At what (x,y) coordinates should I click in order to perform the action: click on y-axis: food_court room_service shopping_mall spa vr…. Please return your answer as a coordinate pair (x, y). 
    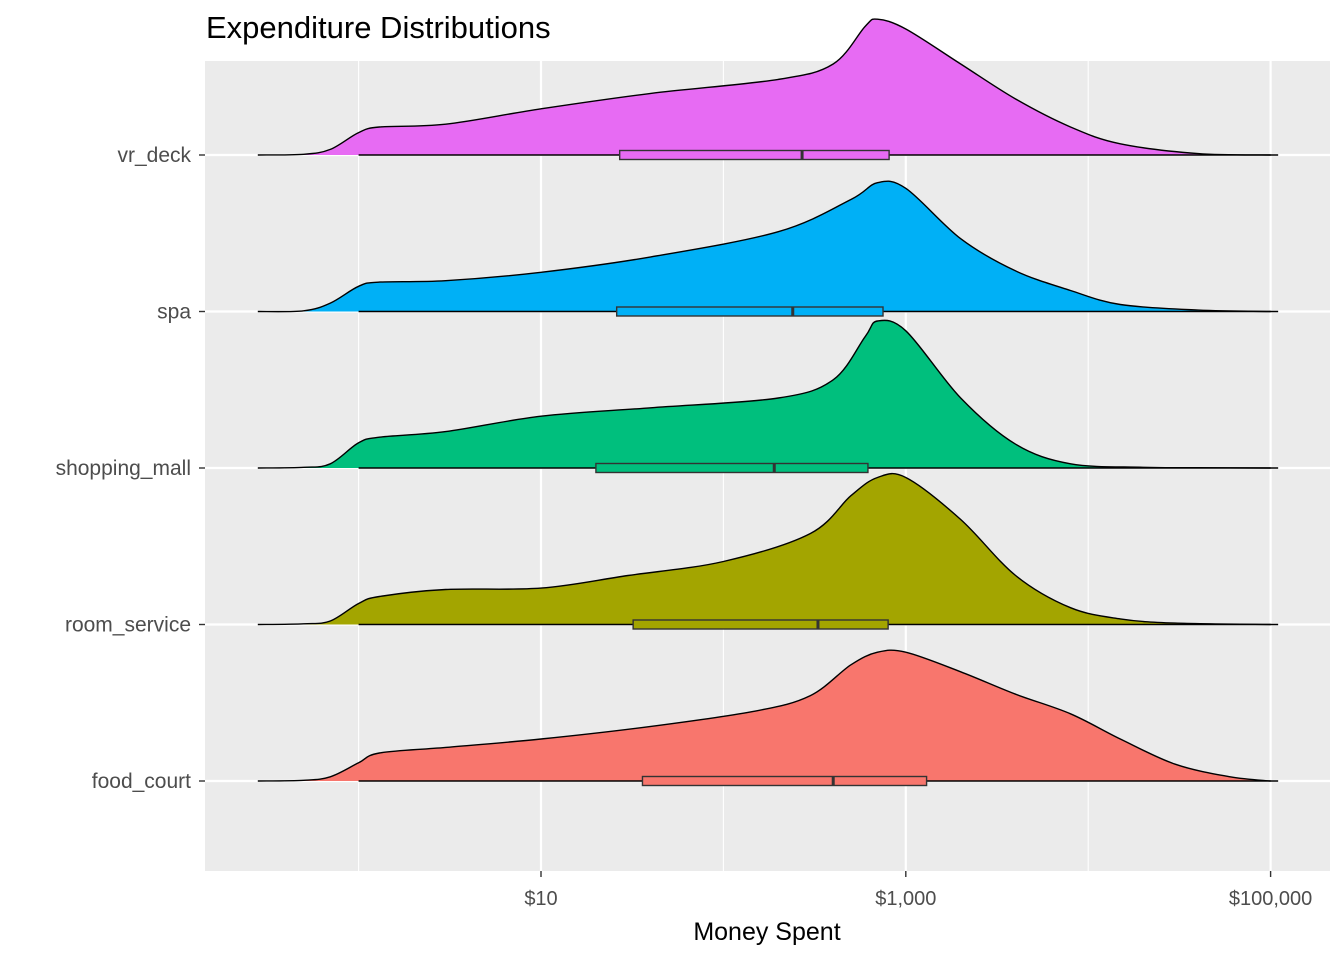
    Looking at the image, I should click on (130, 468).